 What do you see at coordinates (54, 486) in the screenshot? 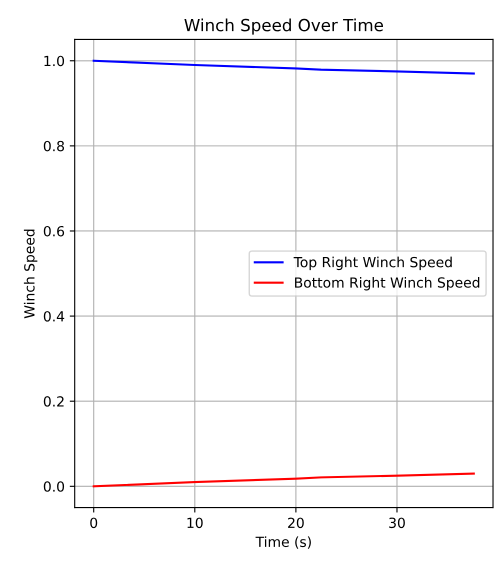
I see `y-tick-label: 0.0` at bounding box center [54, 486].